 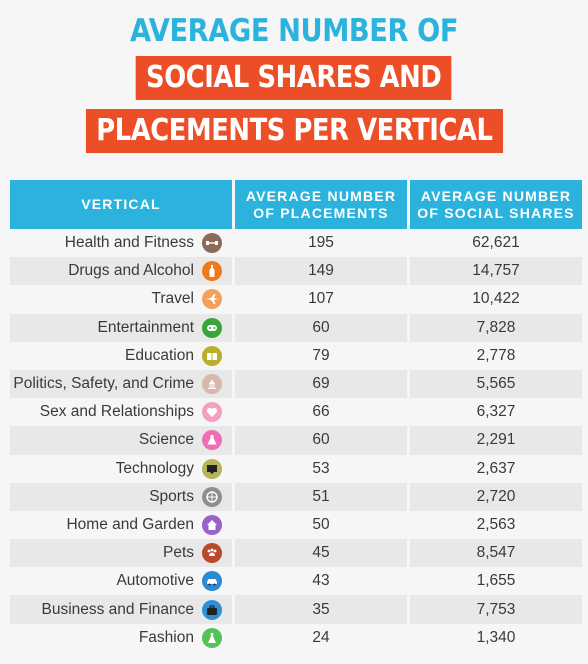 I want to click on vertical-cell: Technology, so click(x=121, y=469).